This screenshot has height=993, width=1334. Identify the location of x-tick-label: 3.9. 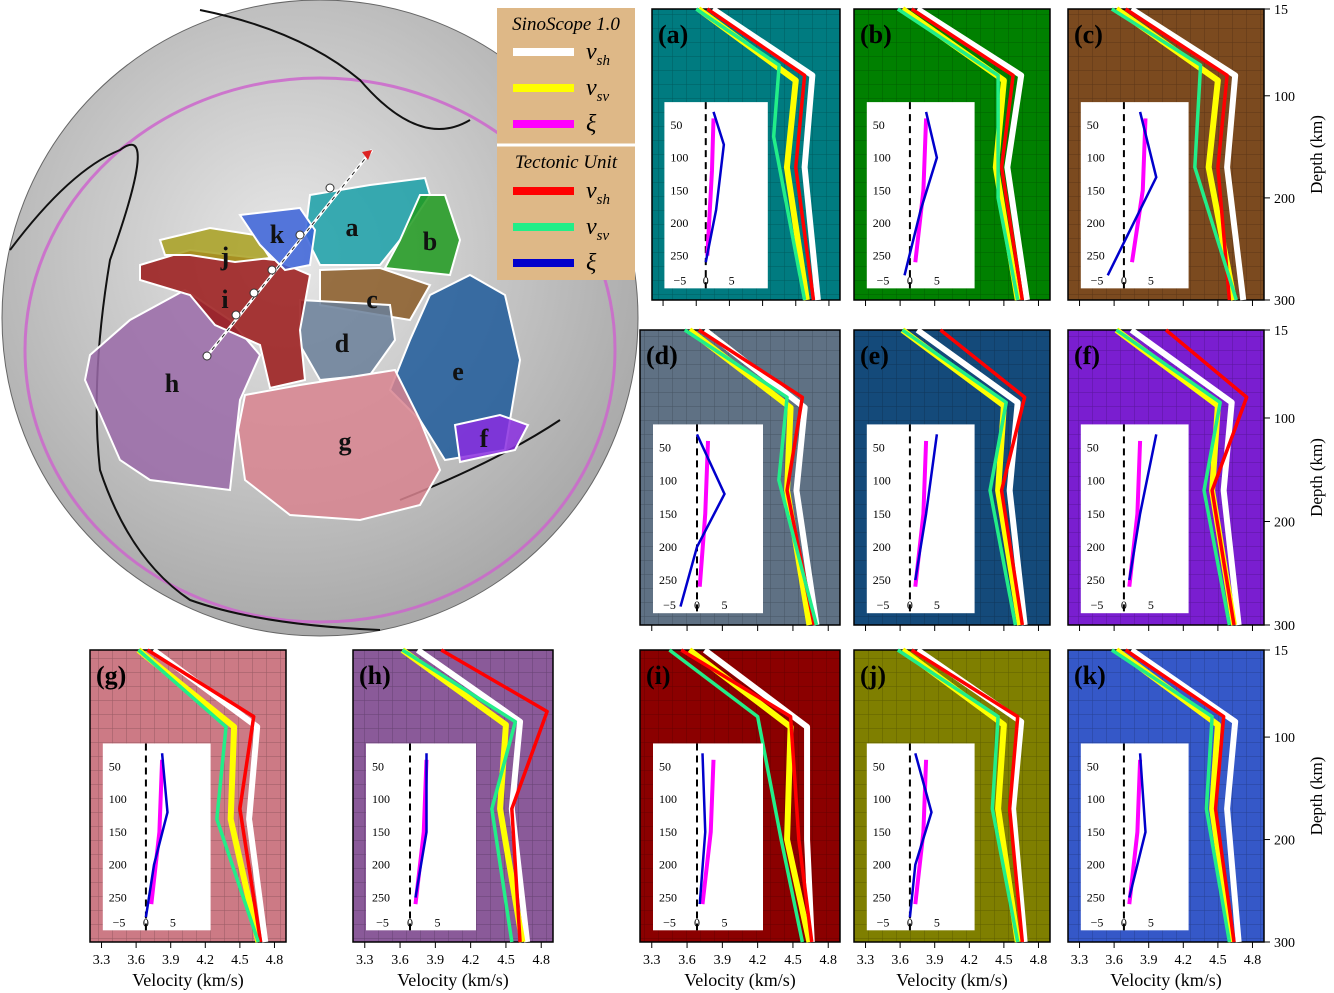
(935, 960).